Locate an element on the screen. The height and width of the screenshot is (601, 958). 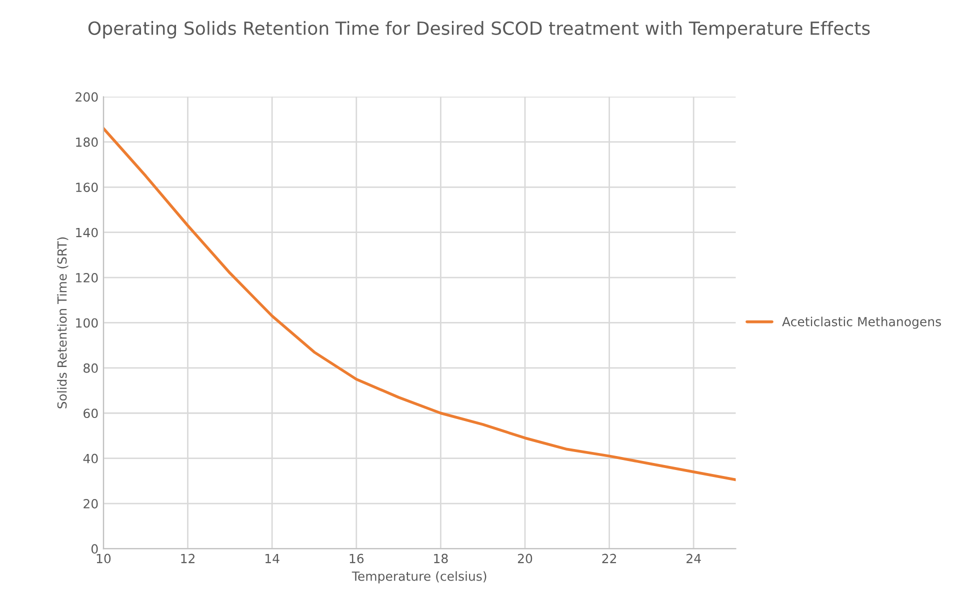
y-tick-label: 180 is located at coordinates (87, 142).